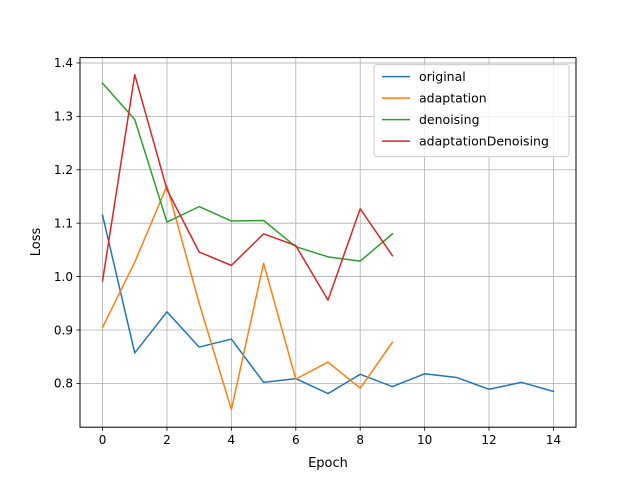 Image resolution: width=640 pixels, height=480 pixels. What do you see at coordinates (330, 437) in the screenshot?
I see `x-axis-ticks: 0 2 4 6 8 10 12 14` at bounding box center [330, 437].